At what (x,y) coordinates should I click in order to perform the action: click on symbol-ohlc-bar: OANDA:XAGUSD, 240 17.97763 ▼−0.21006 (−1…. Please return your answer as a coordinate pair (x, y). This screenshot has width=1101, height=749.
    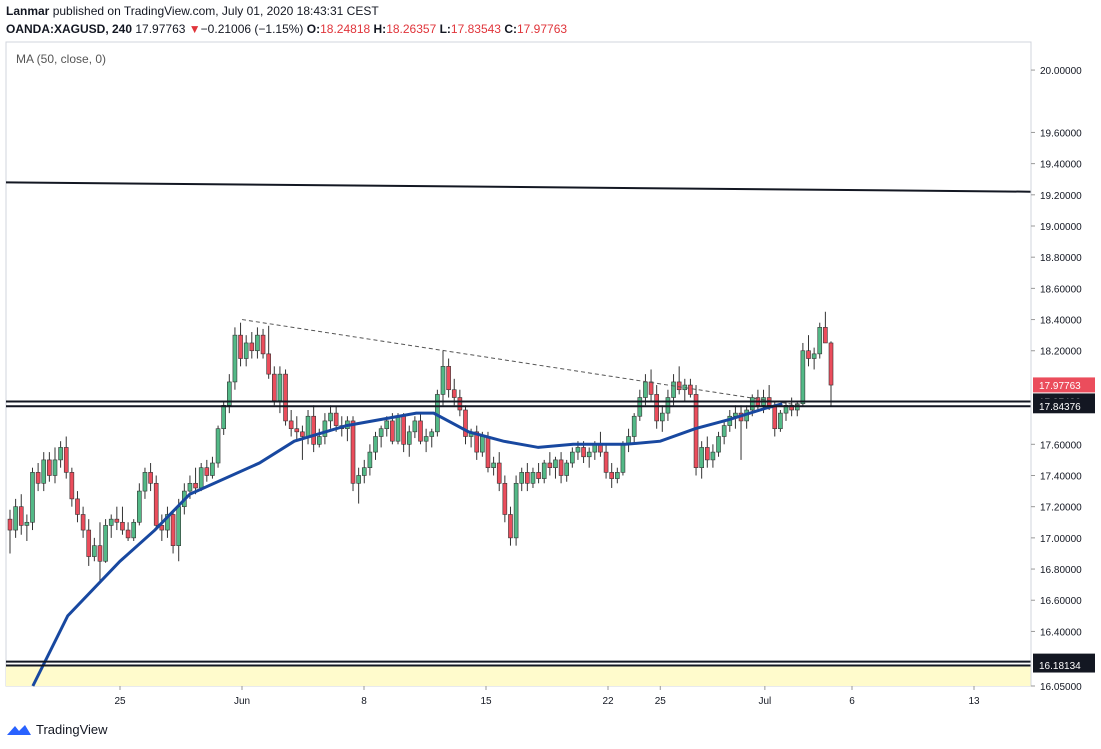
    Looking at the image, I should click on (286, 29).